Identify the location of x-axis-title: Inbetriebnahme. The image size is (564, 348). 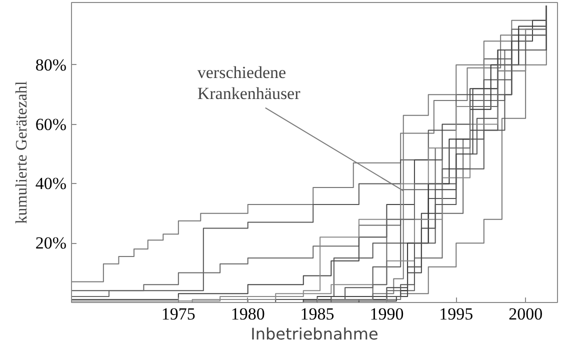
(314, 334).